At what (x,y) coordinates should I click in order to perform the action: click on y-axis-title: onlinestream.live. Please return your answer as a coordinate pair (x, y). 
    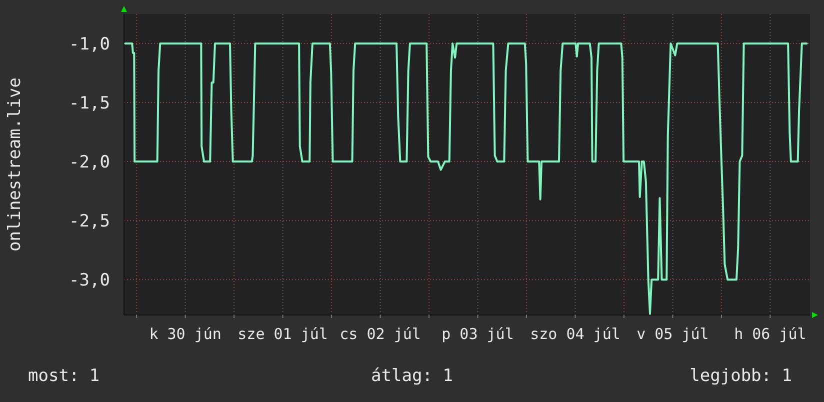
    Looking at the image, I should click on (15, 165).